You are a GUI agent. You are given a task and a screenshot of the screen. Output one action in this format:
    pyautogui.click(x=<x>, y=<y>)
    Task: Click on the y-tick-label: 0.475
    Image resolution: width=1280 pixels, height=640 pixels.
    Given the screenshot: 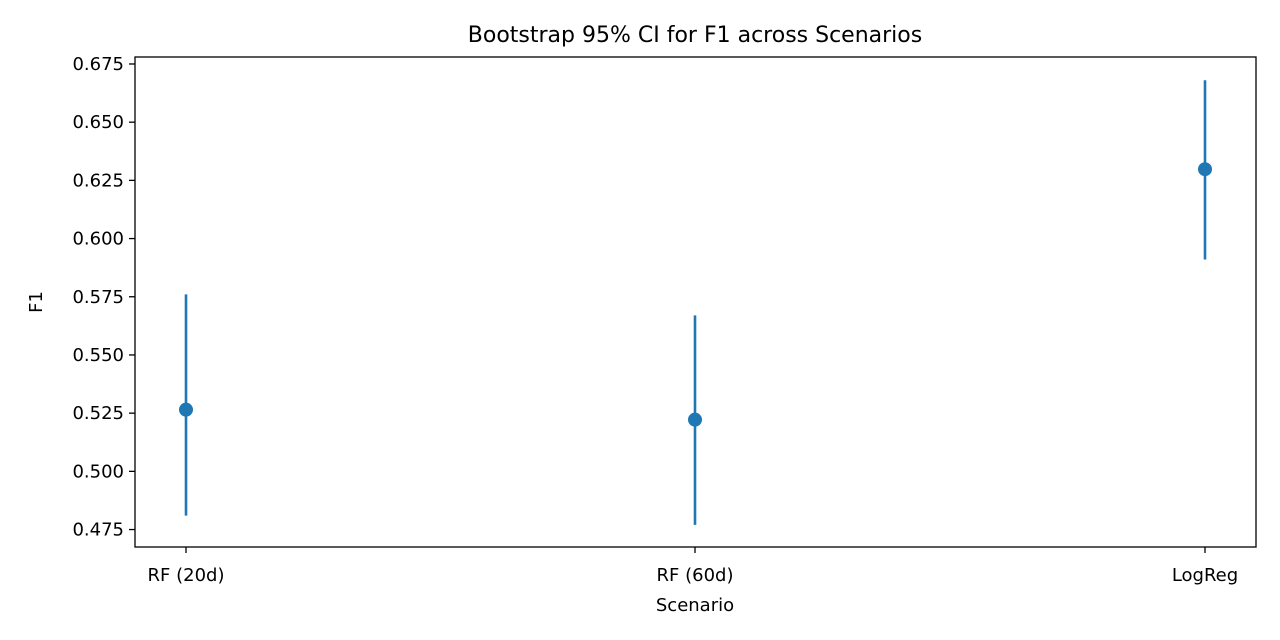 What is the action you would take?
    pyautogui.click(x=98, y=530)
    